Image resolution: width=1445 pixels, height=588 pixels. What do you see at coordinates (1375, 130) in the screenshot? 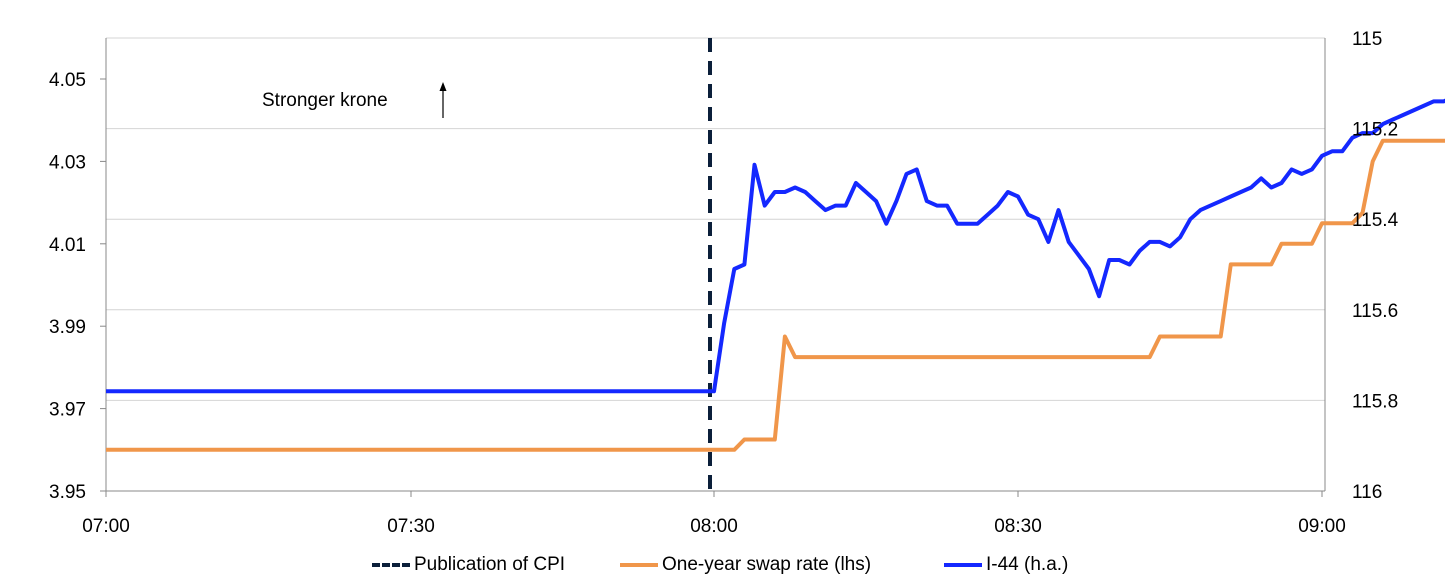
I see `y-right-tick-label: 115.2` at bounding box center [1375, 130].